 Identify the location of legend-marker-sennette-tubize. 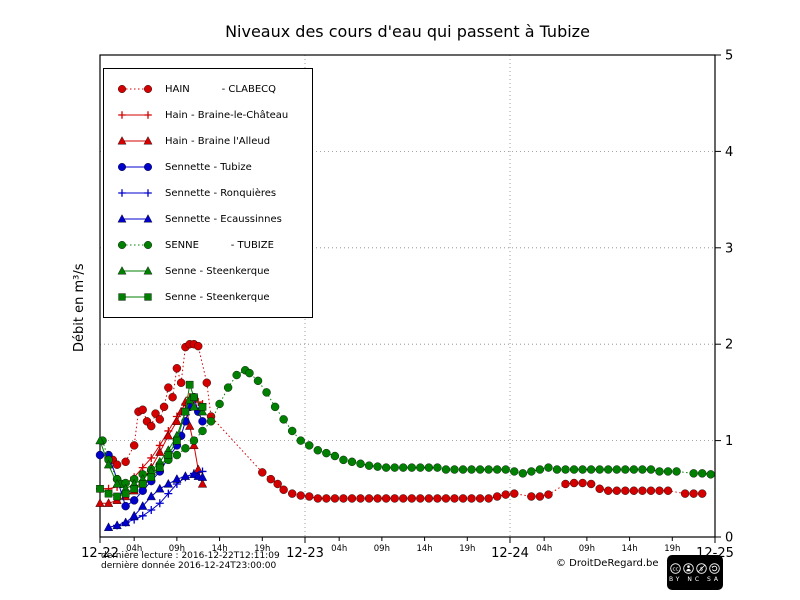
(135, 166).